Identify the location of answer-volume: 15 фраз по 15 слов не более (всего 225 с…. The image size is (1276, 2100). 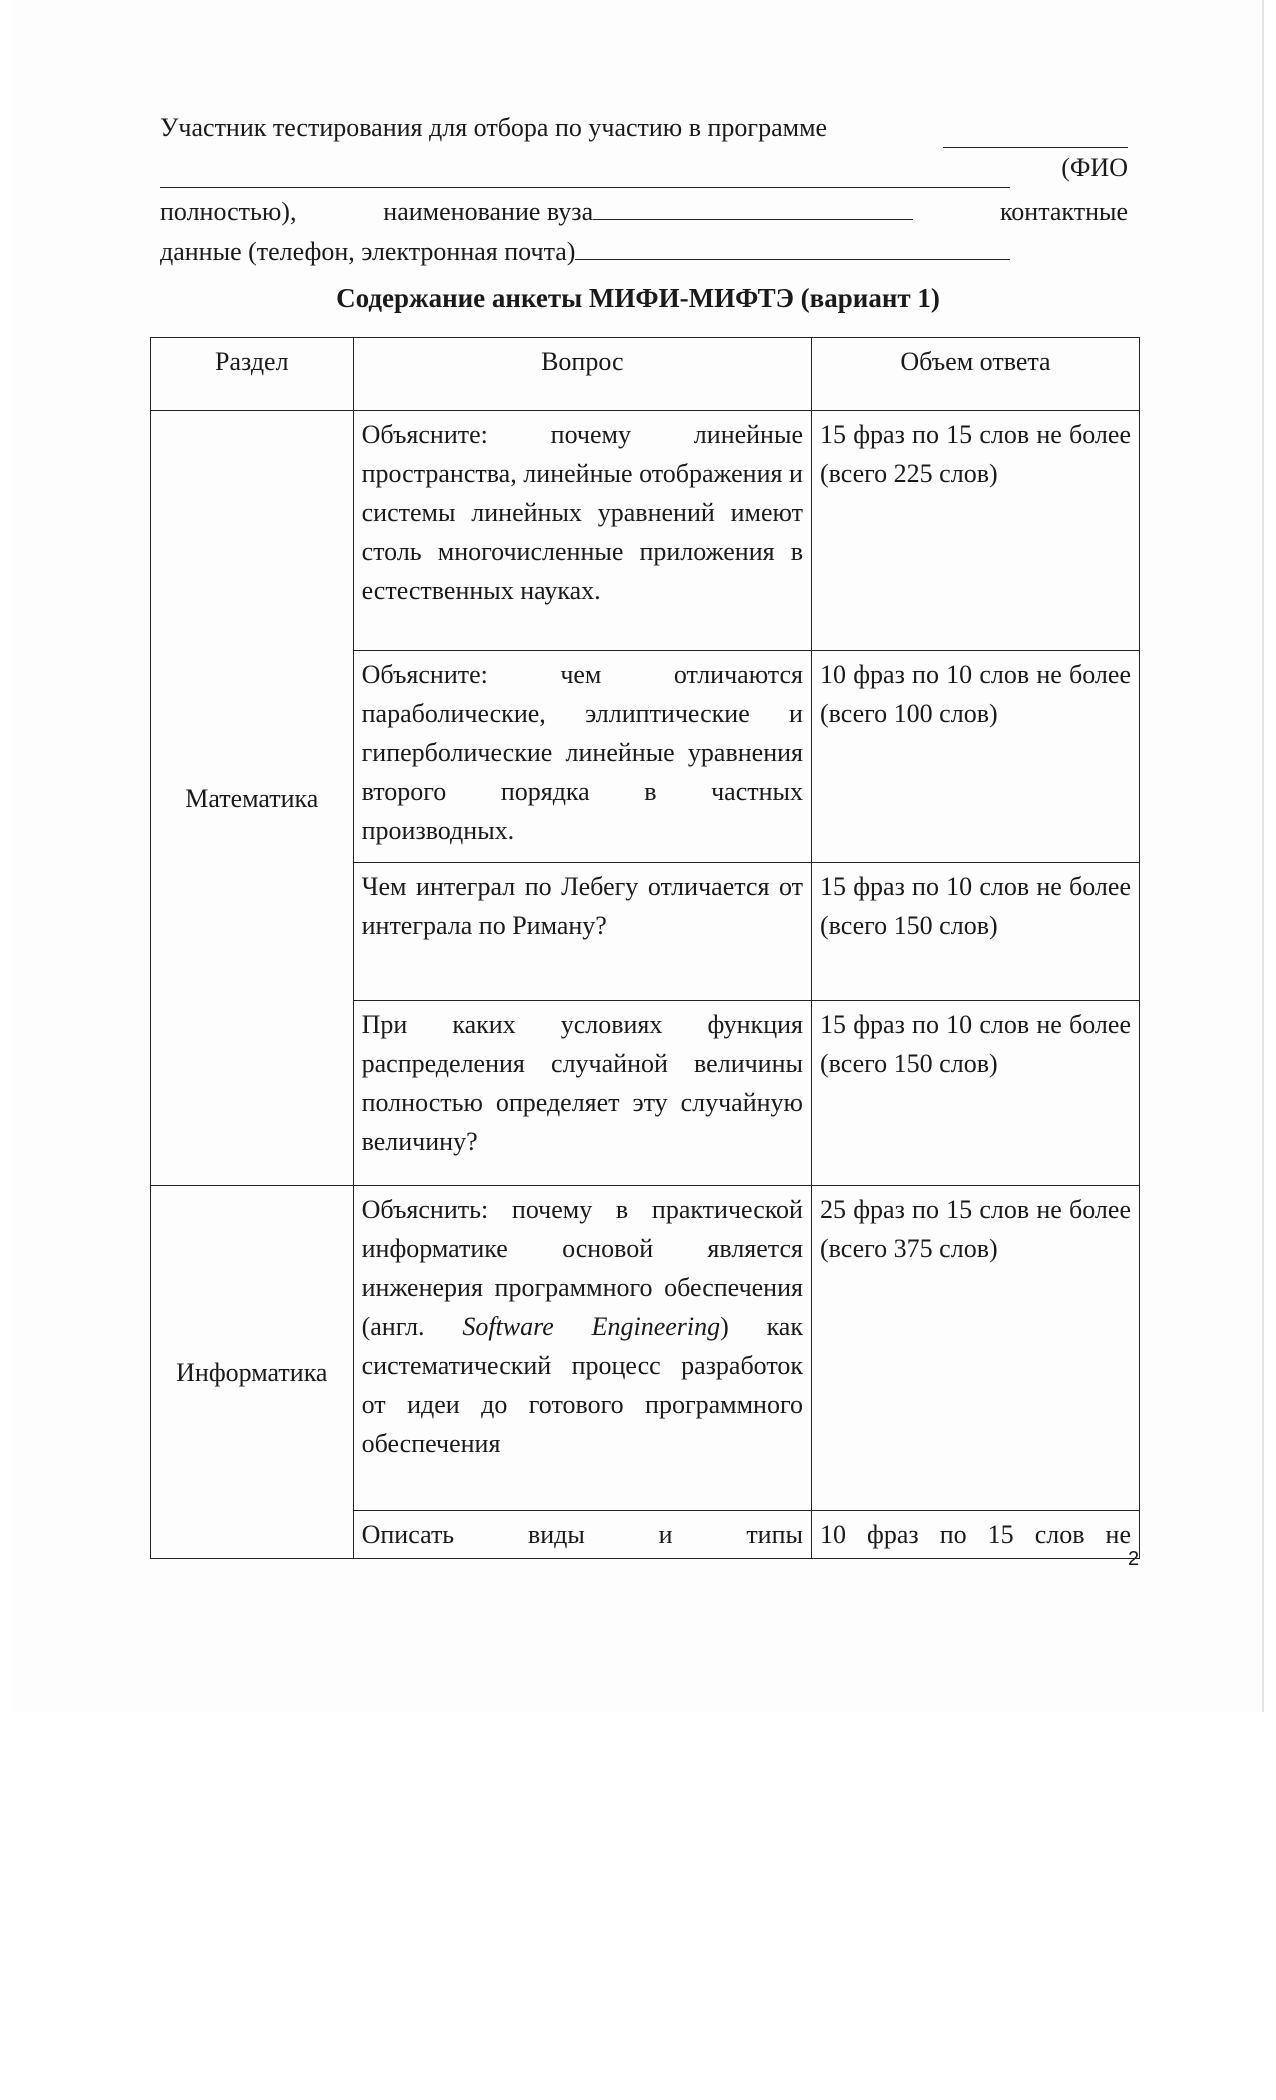
(975, 530).